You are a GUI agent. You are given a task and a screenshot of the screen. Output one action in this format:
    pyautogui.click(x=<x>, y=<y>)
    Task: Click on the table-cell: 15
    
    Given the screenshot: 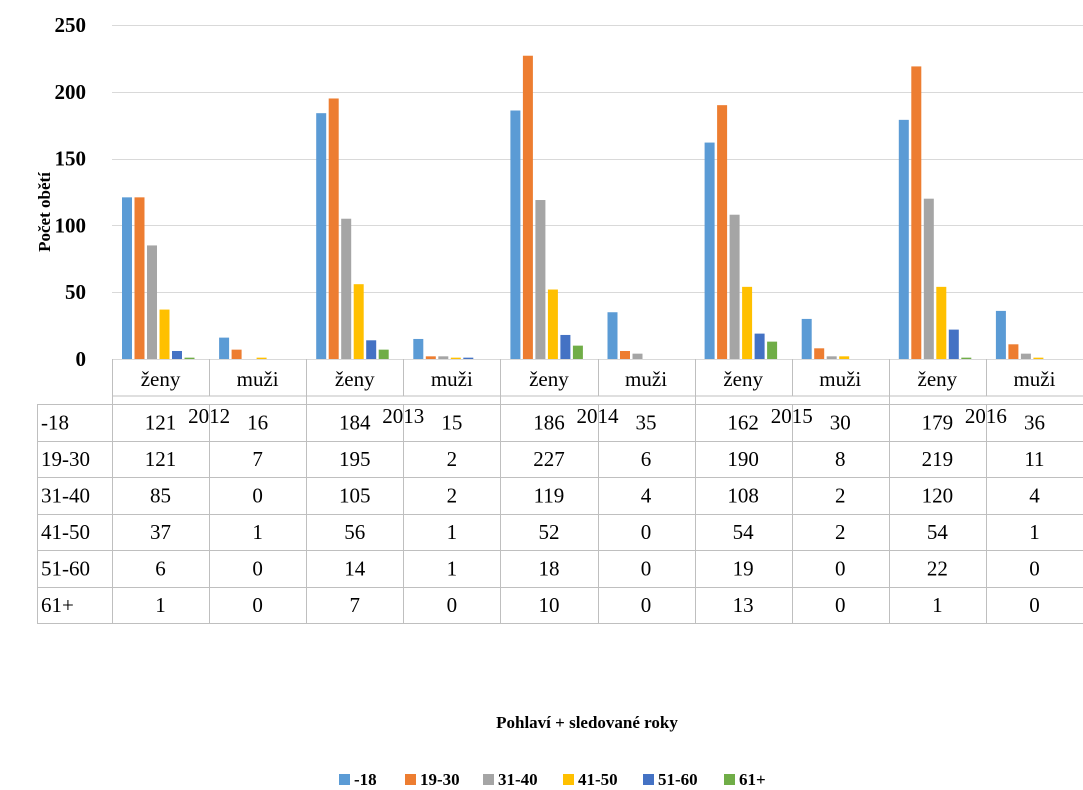 What is the action you would take?
    pyautogui.click(x=451, y=422)
    